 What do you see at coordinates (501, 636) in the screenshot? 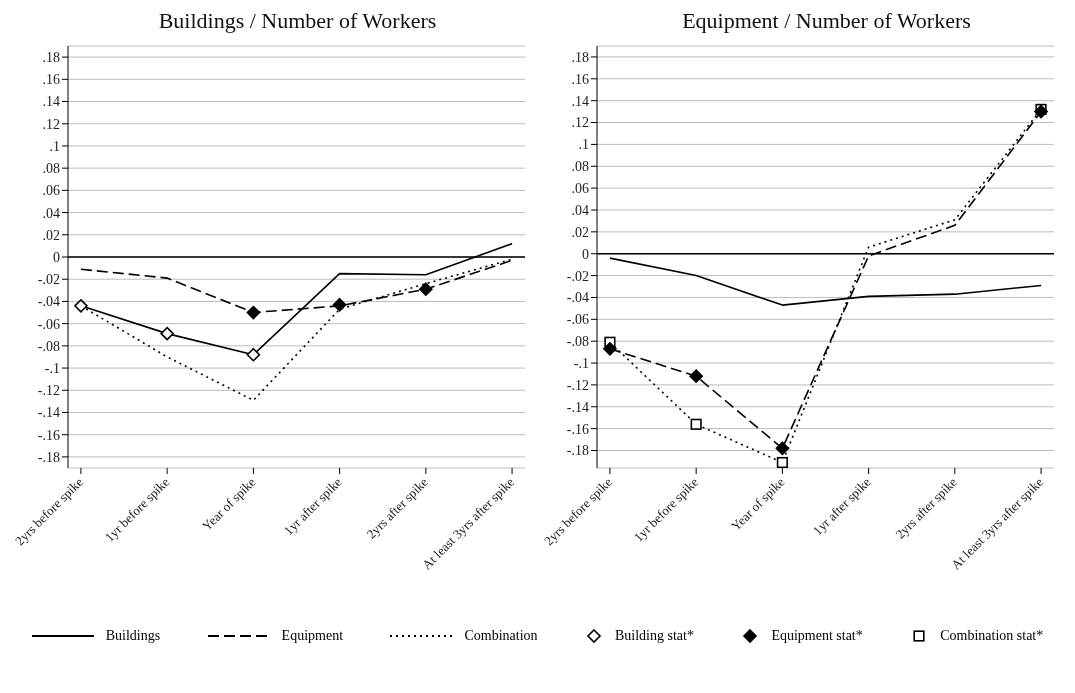
I see `legend-label: Combination` at bounding box center [501, 636].